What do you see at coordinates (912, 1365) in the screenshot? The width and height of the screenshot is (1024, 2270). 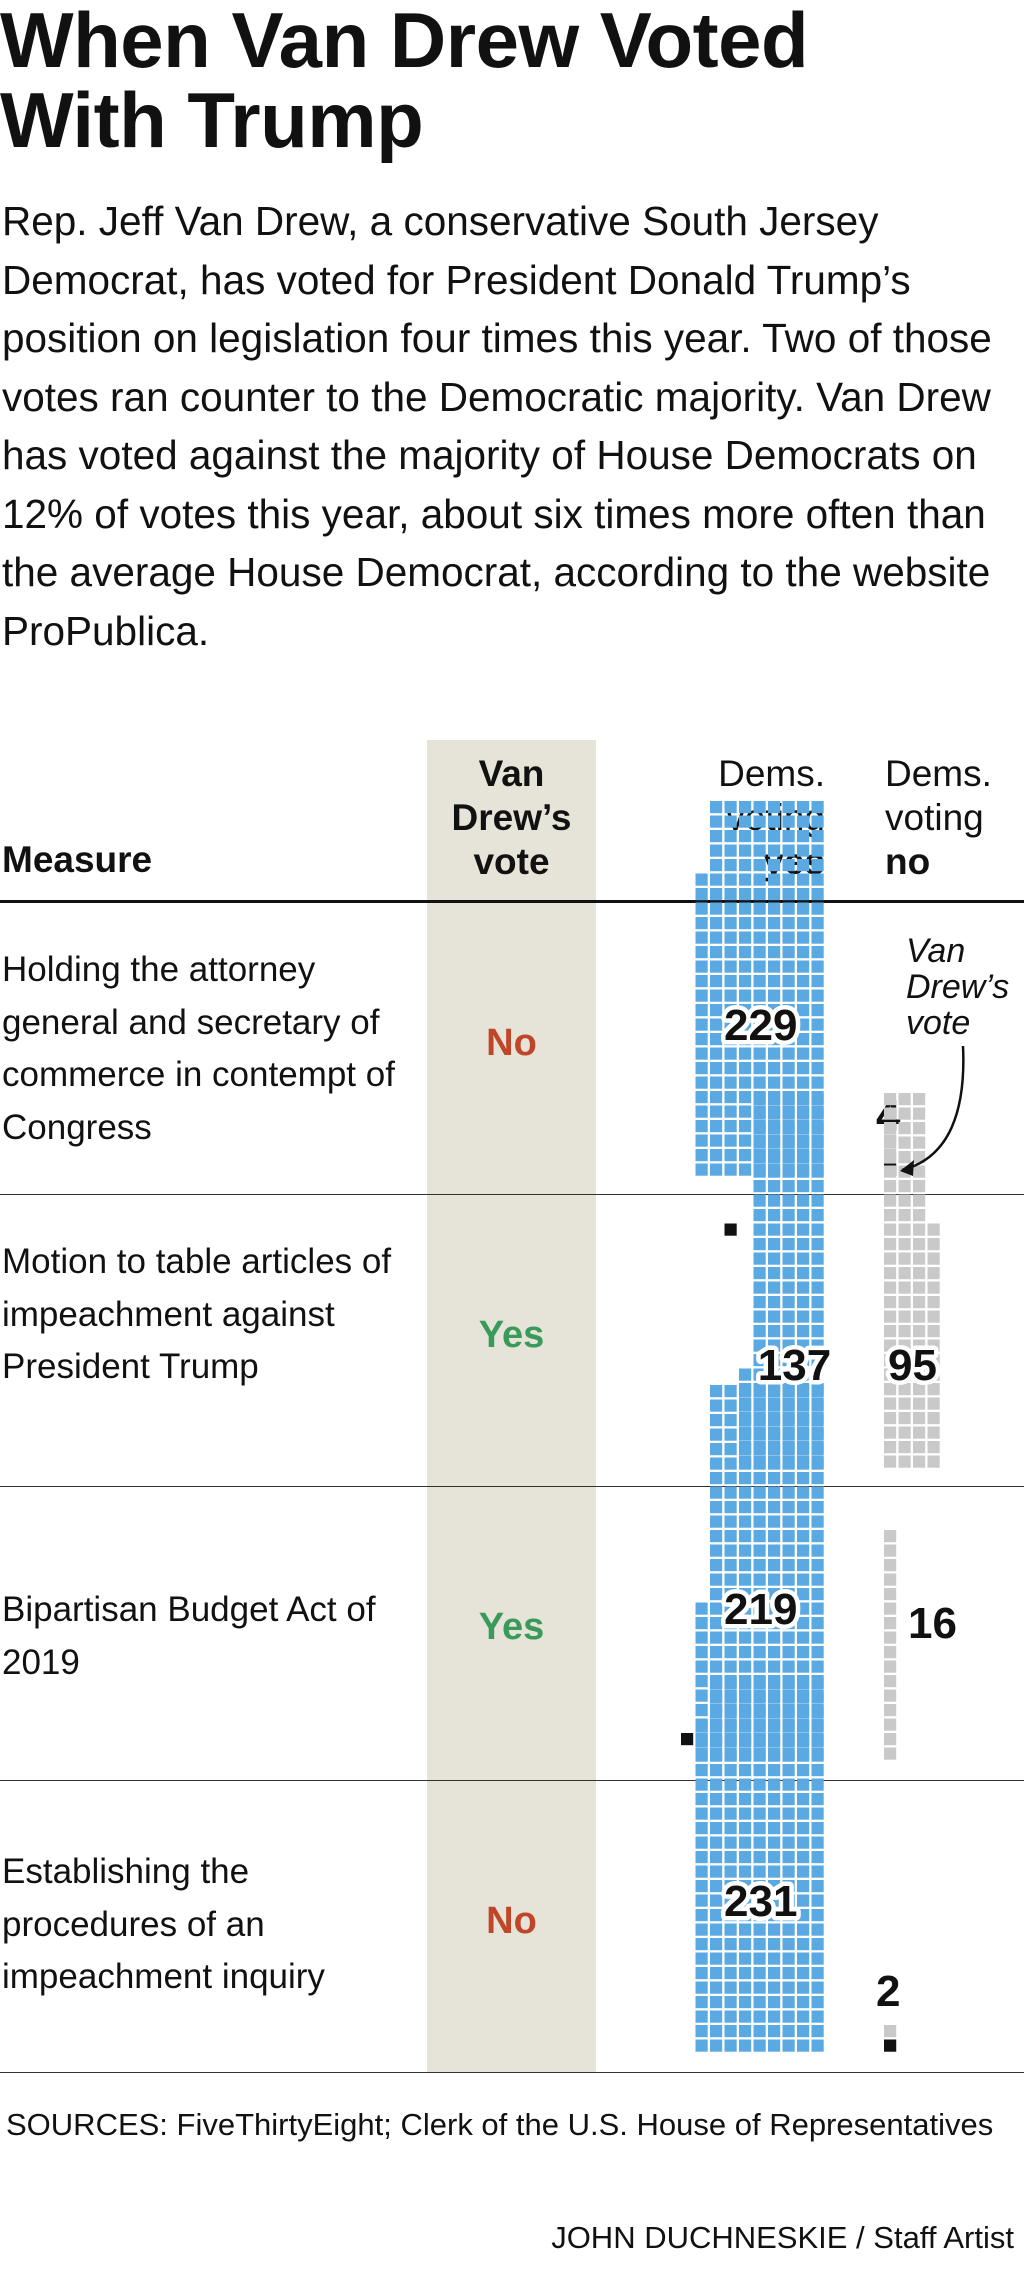 I see `dems-no-count-label: 95` at bounding box center [912, 1365].